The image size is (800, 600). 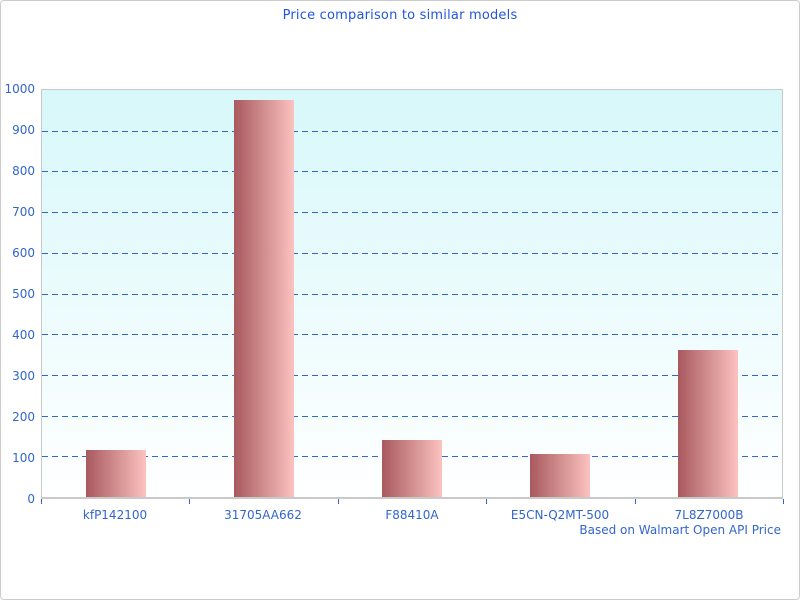 I want to click on y-axis-label-1000: 1000, so click(x=19, y=89).